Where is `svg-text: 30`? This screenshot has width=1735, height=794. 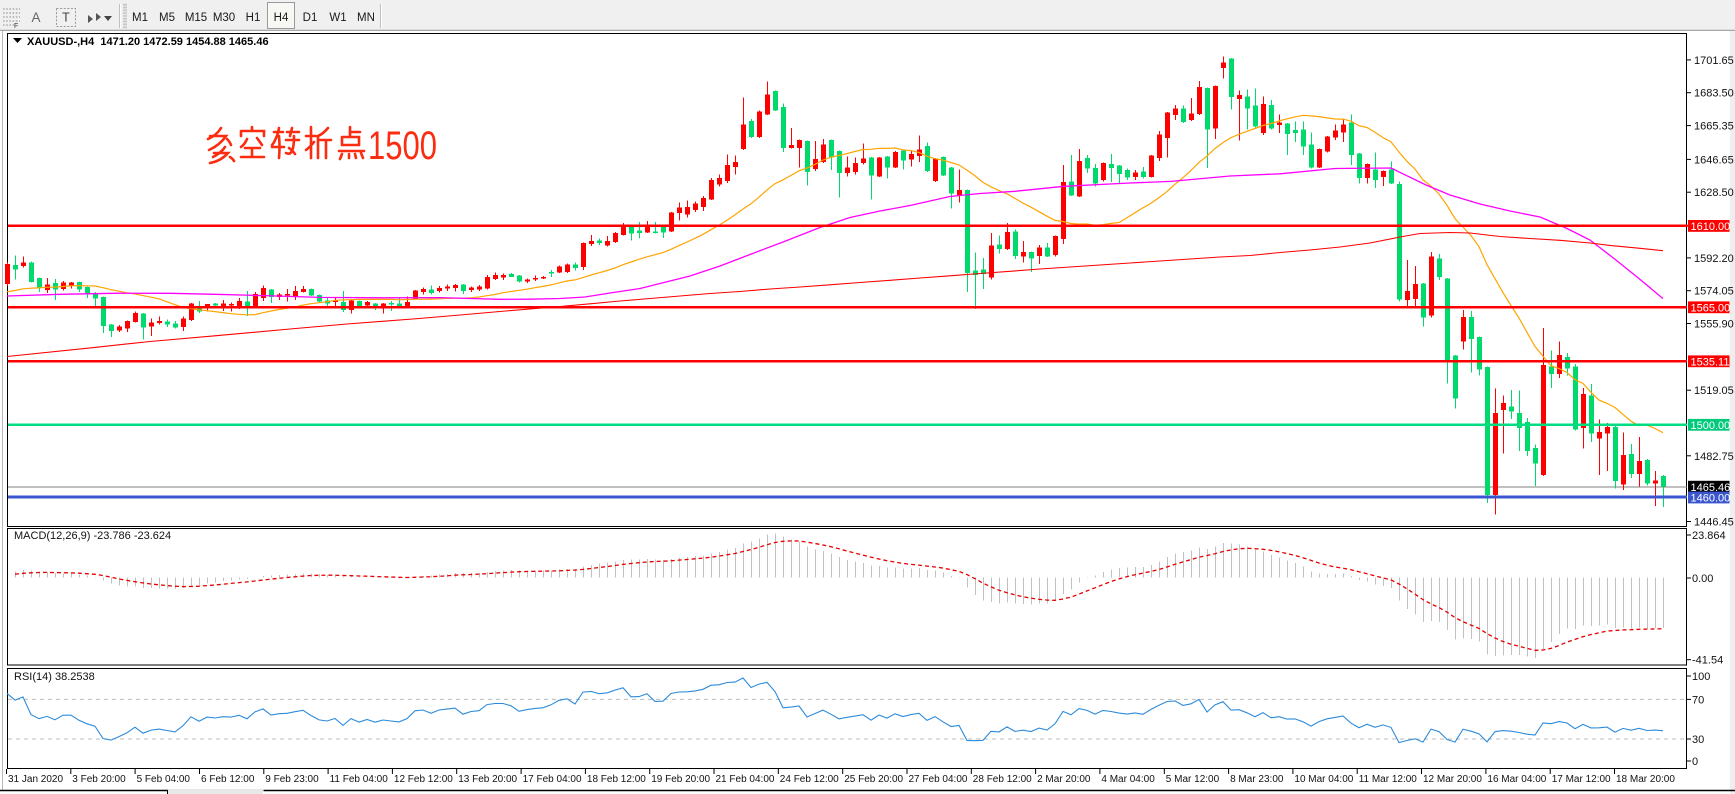 svg-text: 30 is located at coordinates (1698, 740).